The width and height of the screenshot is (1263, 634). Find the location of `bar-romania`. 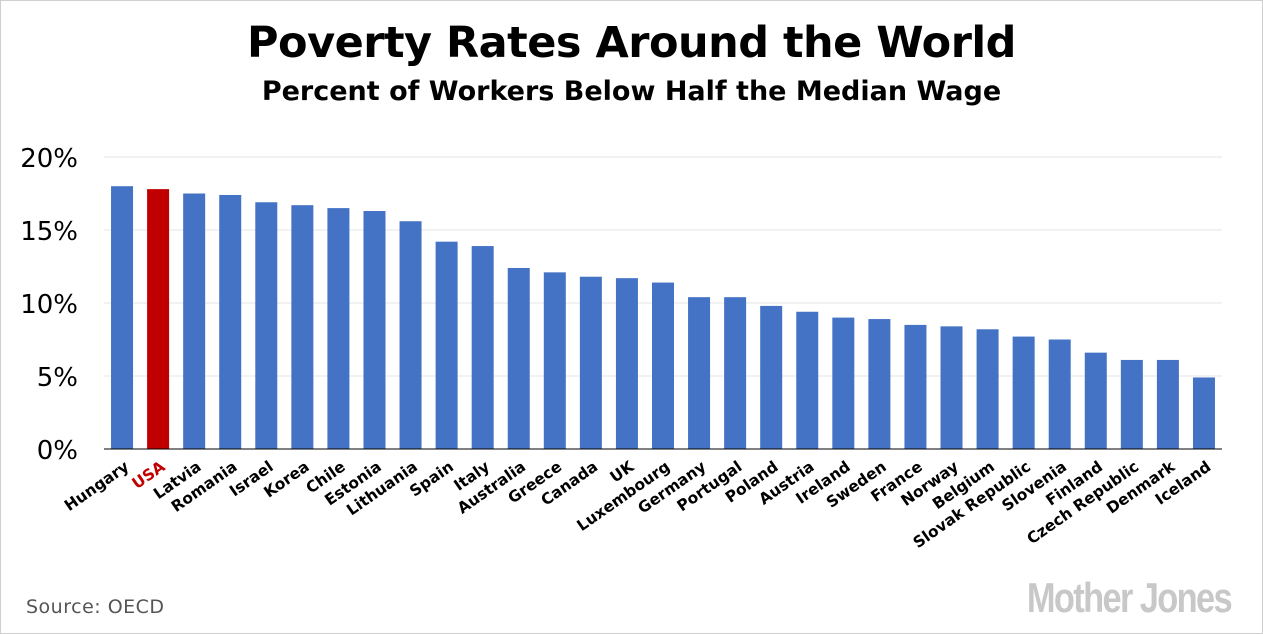

bar-romania is located at coordinates (230, 321).